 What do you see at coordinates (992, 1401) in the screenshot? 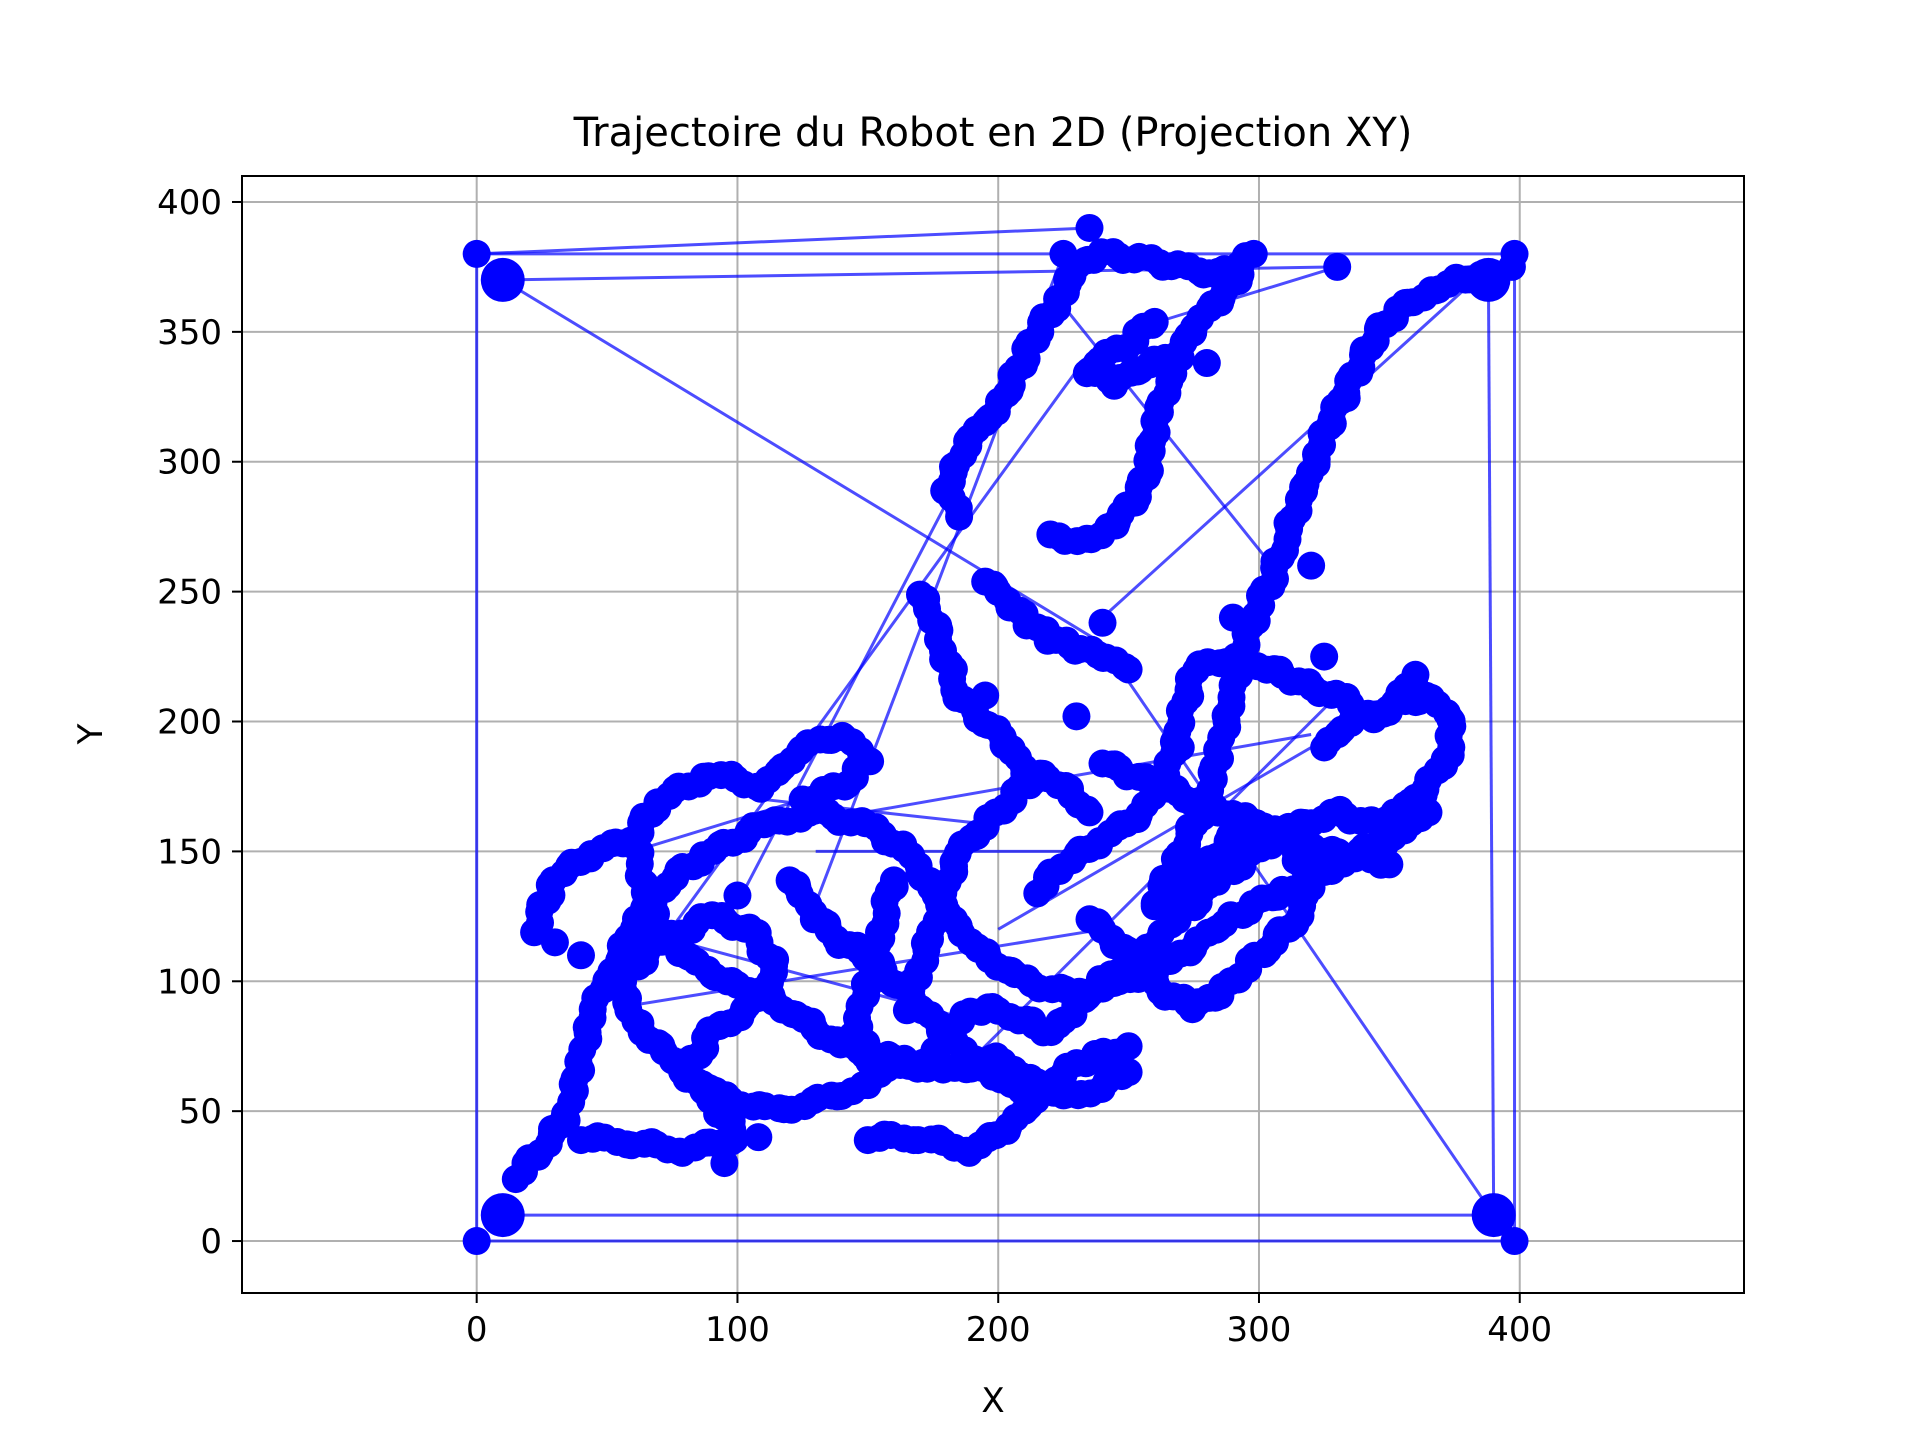
I see `x-axis-label: X` at bounding box center [992, 1401].